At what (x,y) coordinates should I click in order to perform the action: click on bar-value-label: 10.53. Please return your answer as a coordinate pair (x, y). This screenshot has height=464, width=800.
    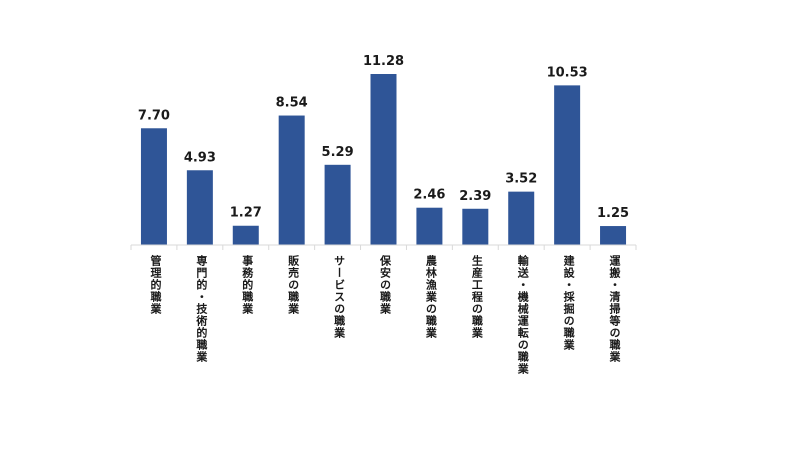
    Looking at the image, I should click on (567, 72).